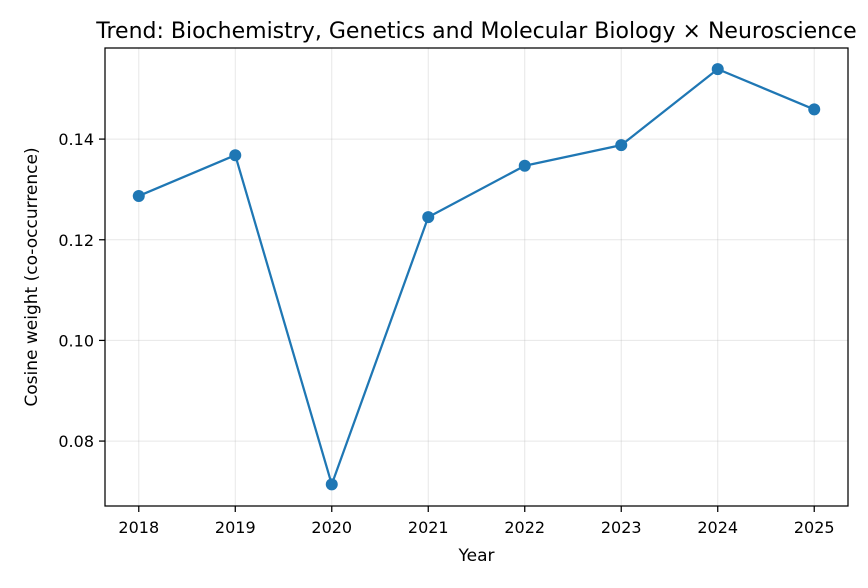 The height and width of the screenshot is (588, 868). What do you see at coordinates (621, 527) in the screenshot?
I see `x-tick-label: 2023` at bounding box center [621, 527].